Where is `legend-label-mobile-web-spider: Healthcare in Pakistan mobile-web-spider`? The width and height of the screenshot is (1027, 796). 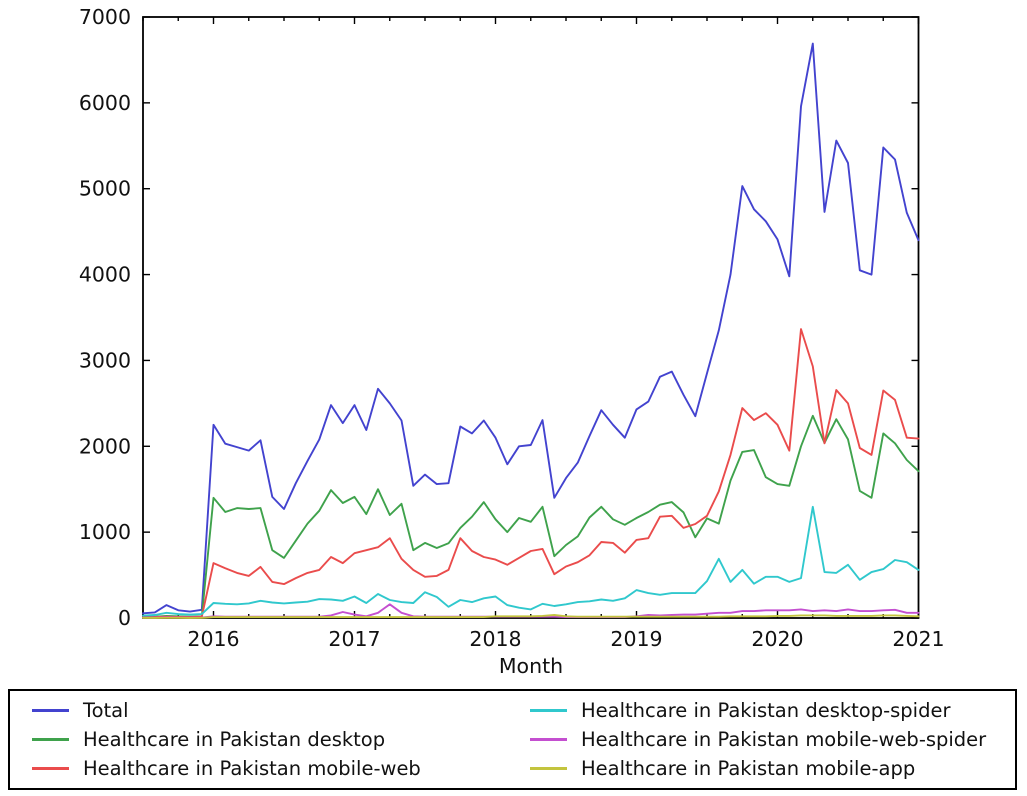
legend-label-mobile-web-spider: Healthcare in Pakistan mobile-web-spider is located at coordinates (784, 739).